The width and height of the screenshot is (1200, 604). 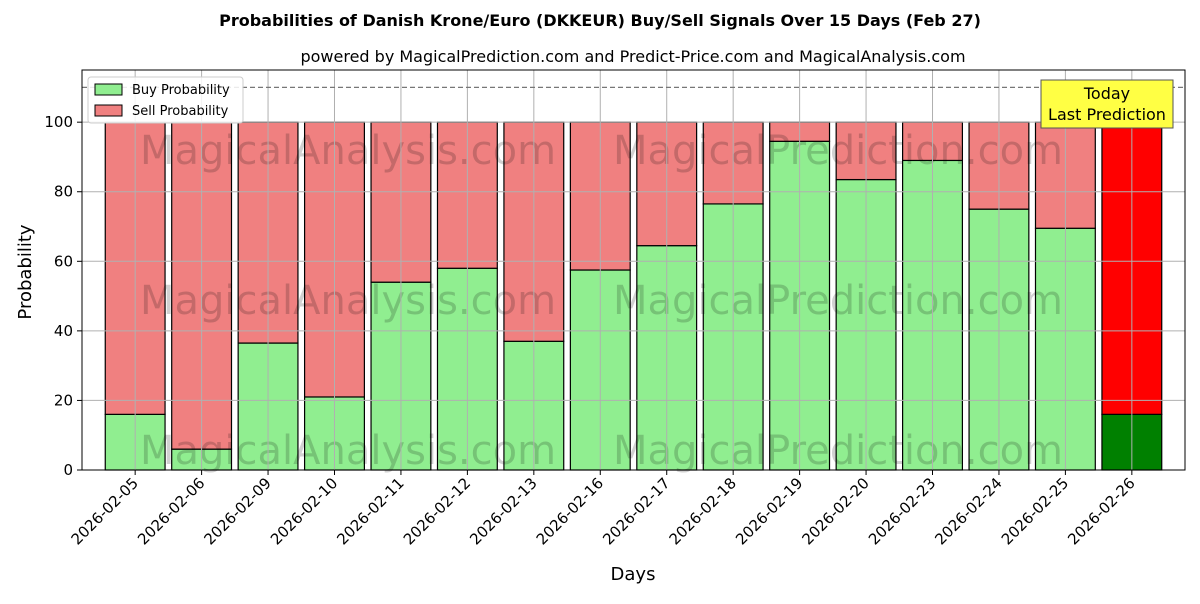 I want to click on y-tick-label: 0, so click(x=68, y=470).